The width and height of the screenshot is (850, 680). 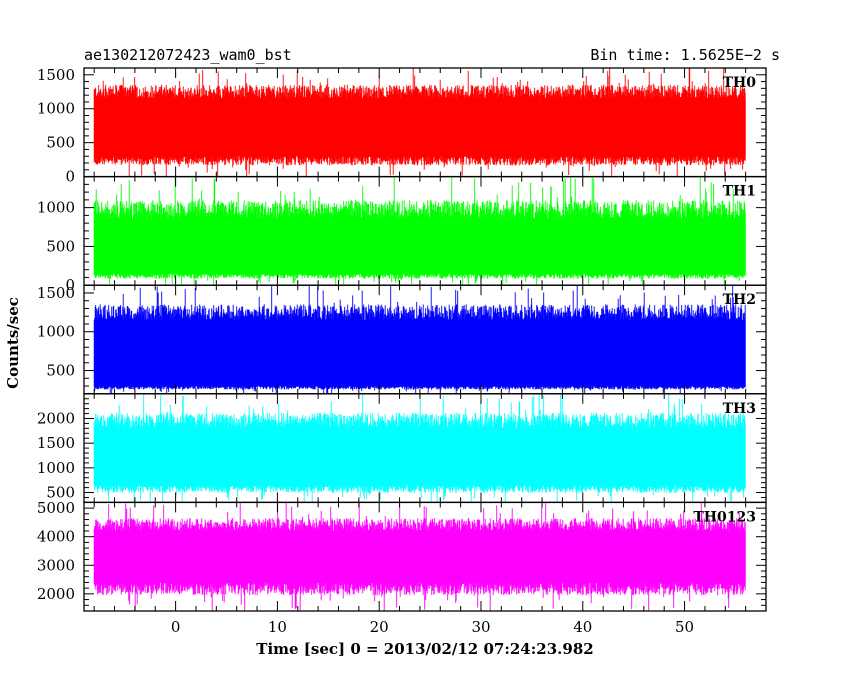 I want to click on x-tick-label: 10, so click(x=277, y=627).